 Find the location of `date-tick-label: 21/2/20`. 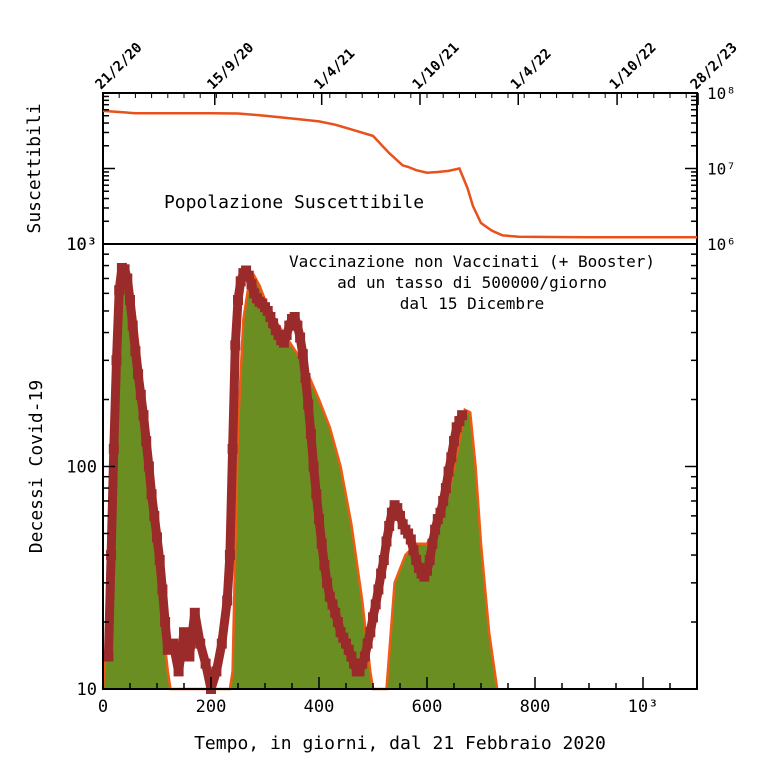

date-tick-label: 21/2/20 is located at coordinates (119, 66).